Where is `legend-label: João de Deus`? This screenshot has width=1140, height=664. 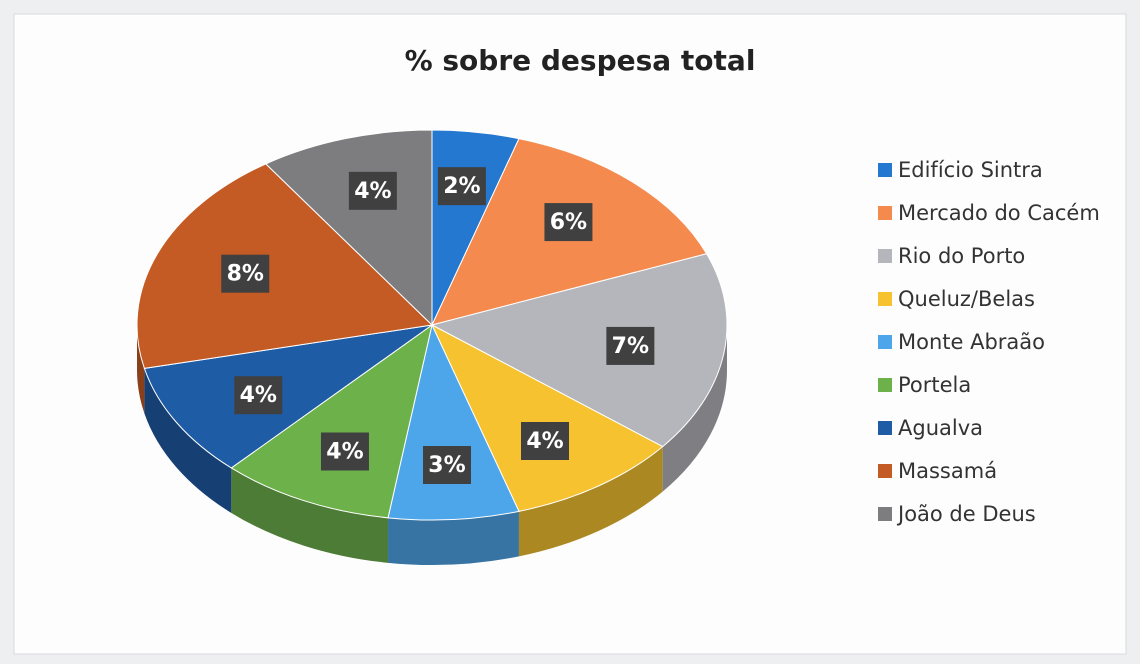 legend-label: João de Deus is located at coordinates (966, 514).